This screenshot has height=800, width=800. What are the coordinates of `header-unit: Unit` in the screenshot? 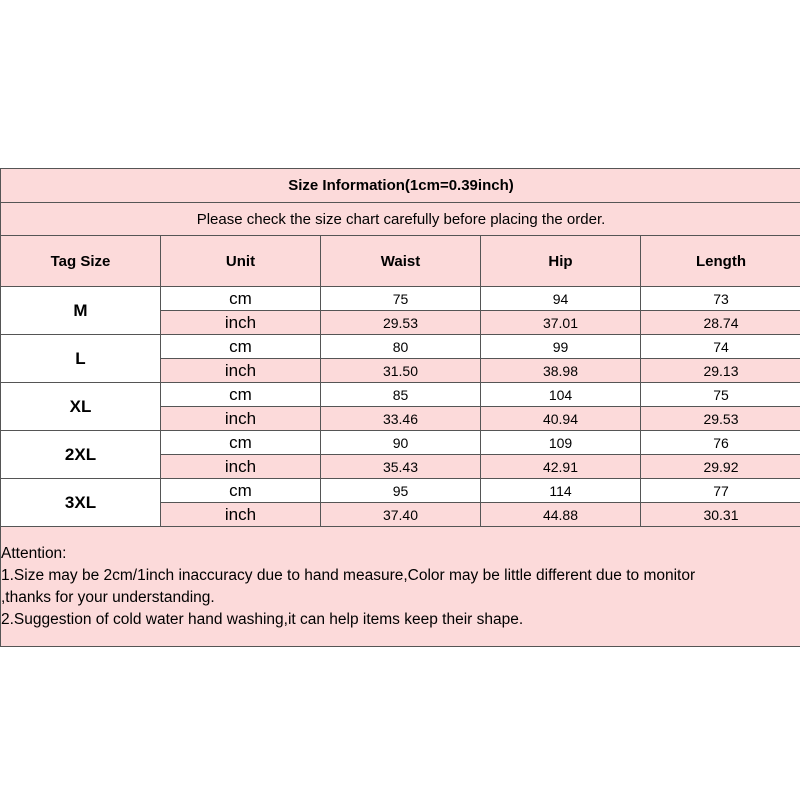 It's located at (240, 261).